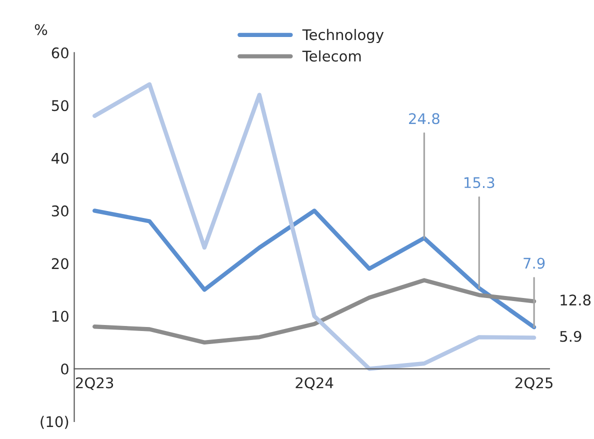 The width and height of the screenshot is (594, 439). I want to click on x-tick-label: 2Q23, so click(95, 383).